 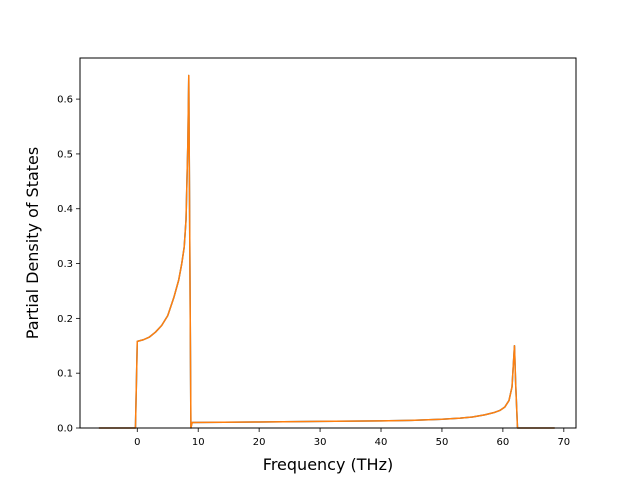 I want to click on x-tick-label: 40, so click(x=381, y=442).